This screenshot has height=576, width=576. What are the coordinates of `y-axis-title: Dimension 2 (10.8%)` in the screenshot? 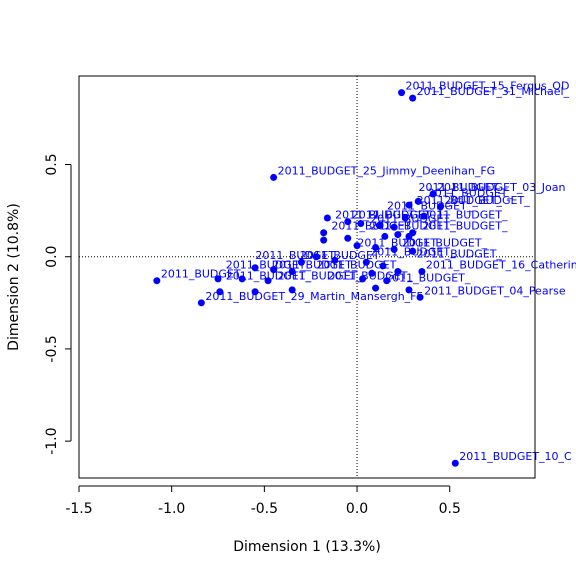 It's located at (14, 277).